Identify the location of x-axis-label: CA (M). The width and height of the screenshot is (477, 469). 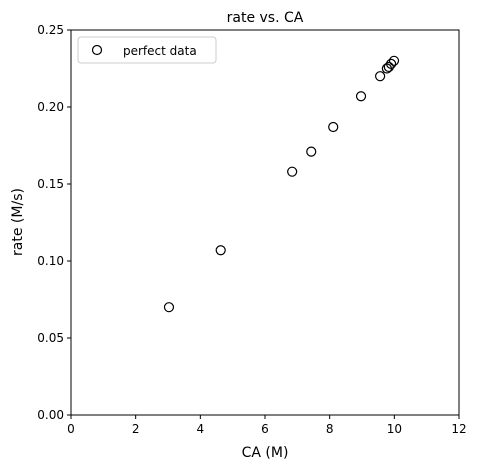
(265, 453).